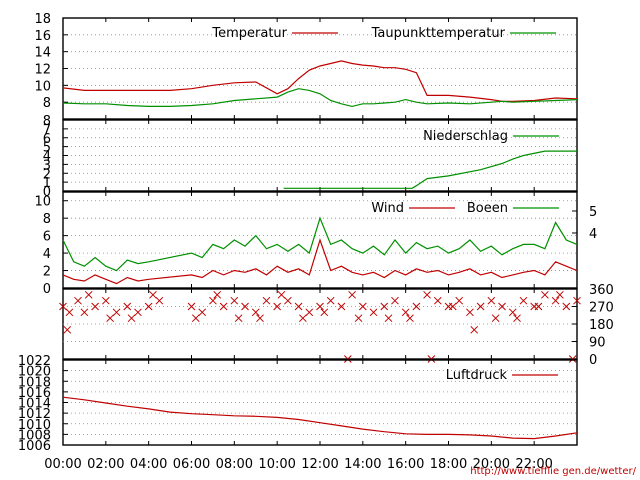 This screenshot has height=480, width=640. Describe the element at coordinates (42, 70) in the screenshot. I see `y-tick-label: 12` at that location.